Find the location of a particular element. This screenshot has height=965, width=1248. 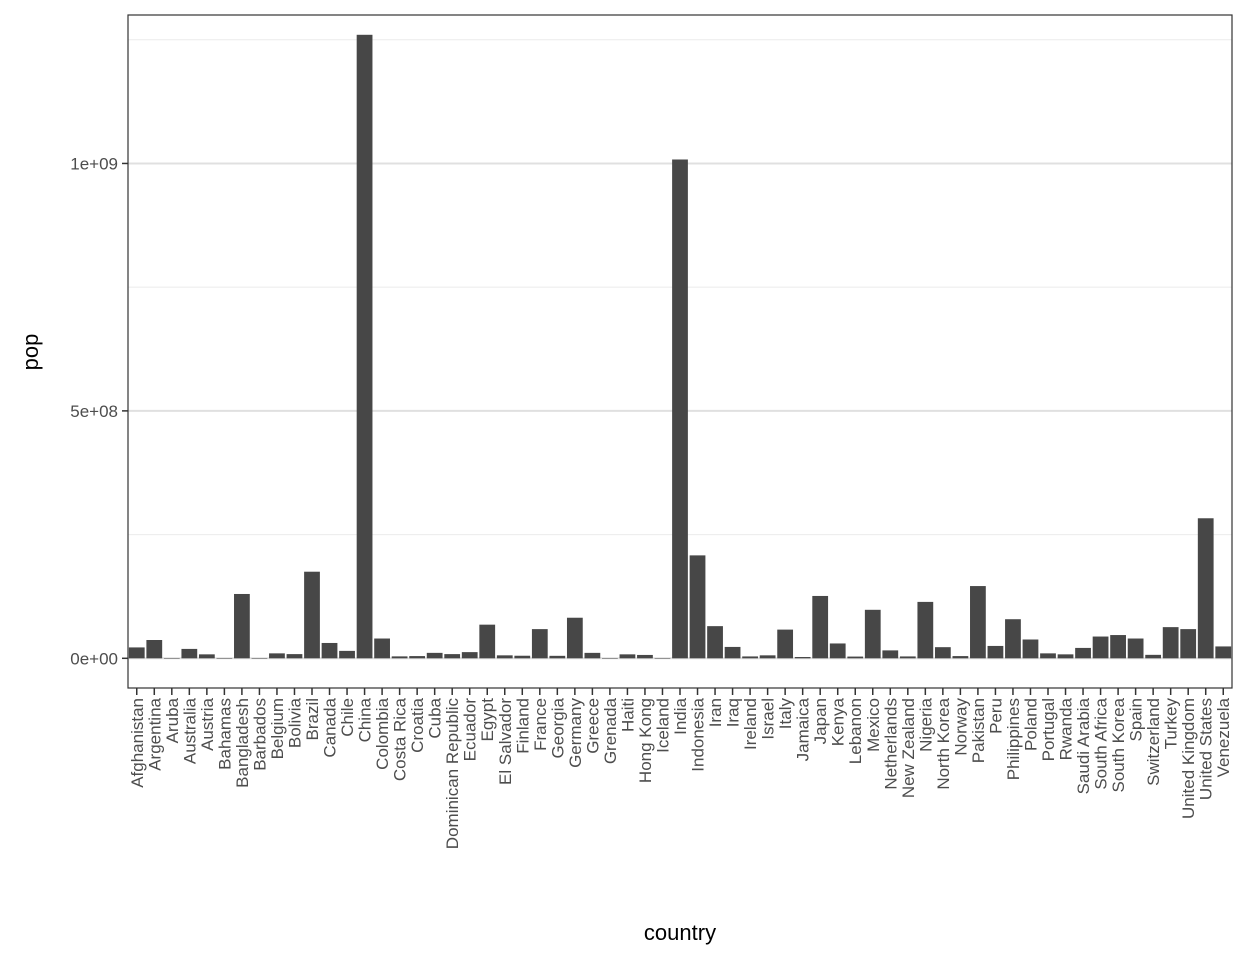

bar-south-korea is located at coordinates (1118, 647).